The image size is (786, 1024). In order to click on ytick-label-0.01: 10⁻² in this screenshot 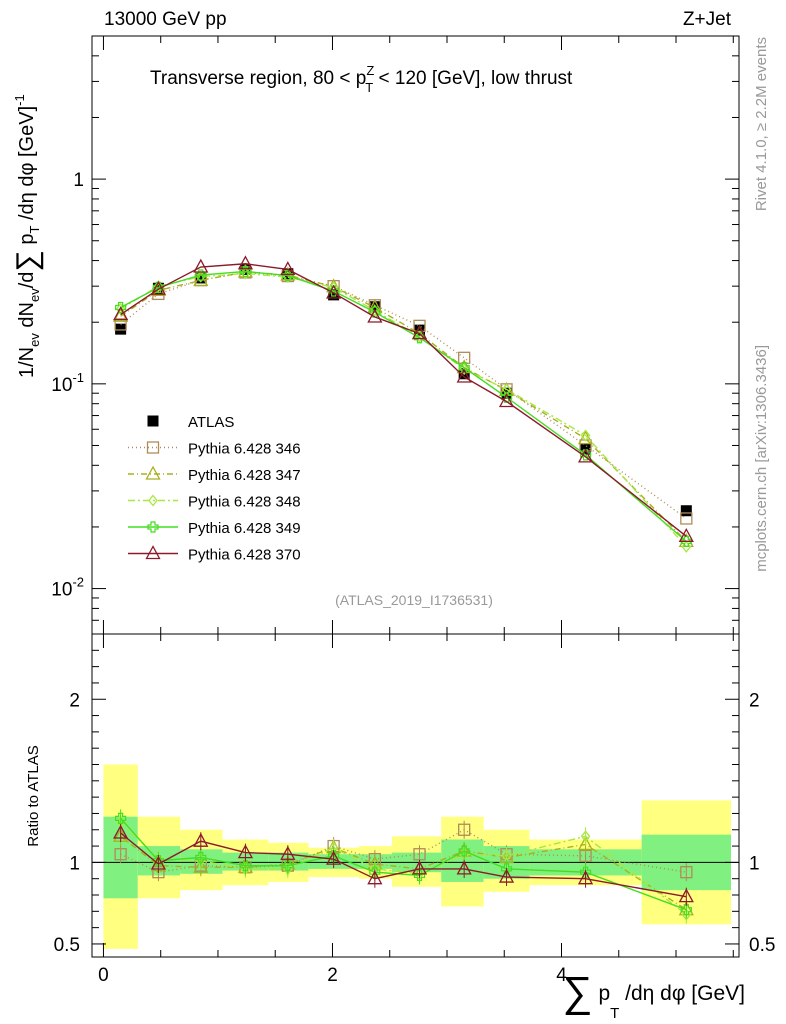, I will do `click(67, 588)`.